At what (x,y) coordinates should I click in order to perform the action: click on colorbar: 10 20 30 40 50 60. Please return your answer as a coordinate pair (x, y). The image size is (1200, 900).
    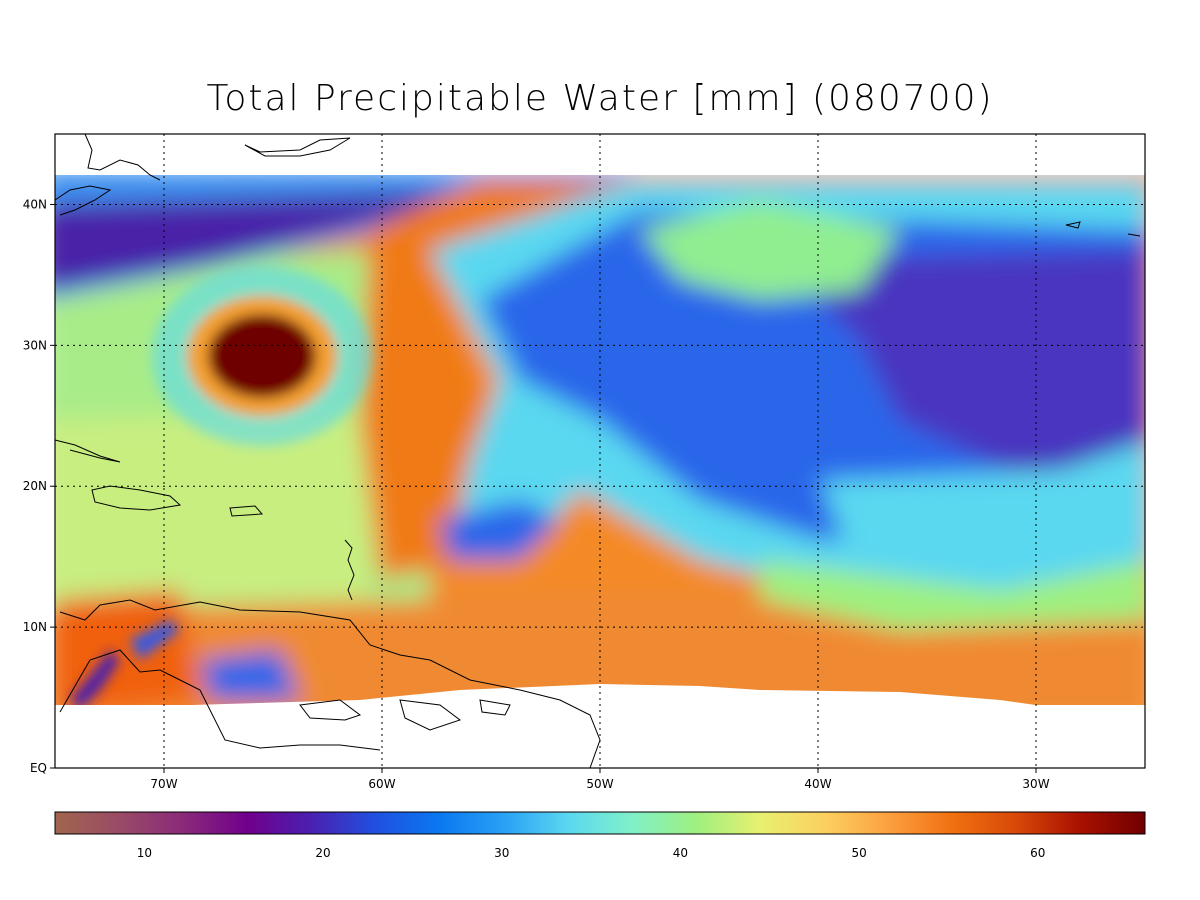
    Looking at the image, I should click on (600, 835).